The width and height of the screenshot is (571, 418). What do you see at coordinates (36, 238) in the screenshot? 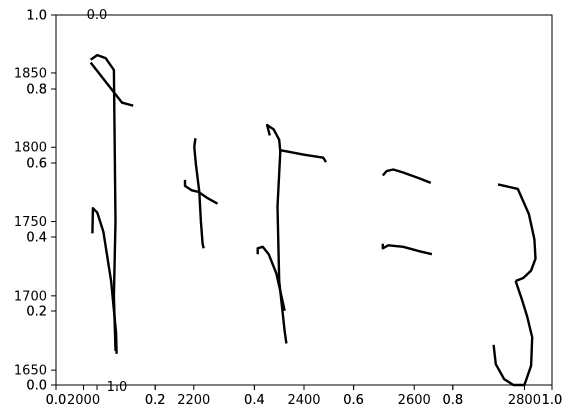
I see `y-tick-label: 0.4` at bounding box center [36, 238].